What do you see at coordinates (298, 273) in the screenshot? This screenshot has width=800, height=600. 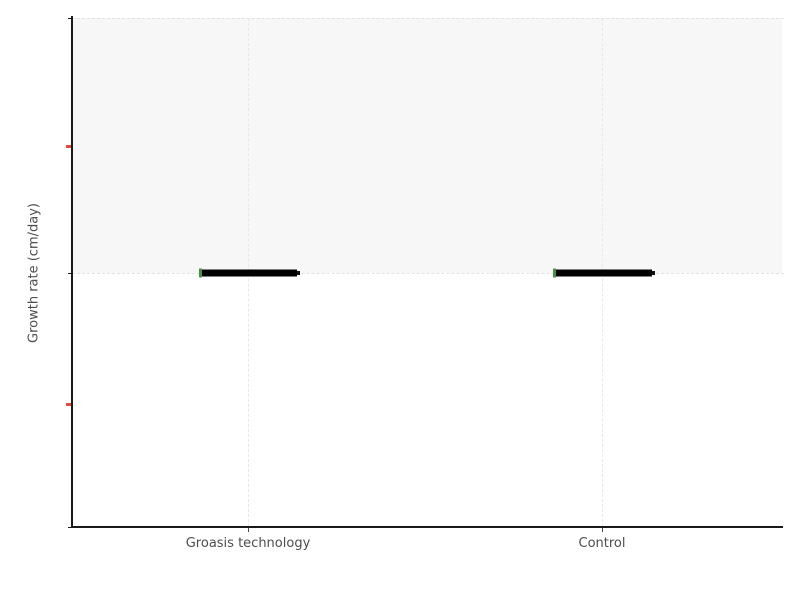 I see `data-mark-tip-groasis-technology` at bounding box center [298, 273].